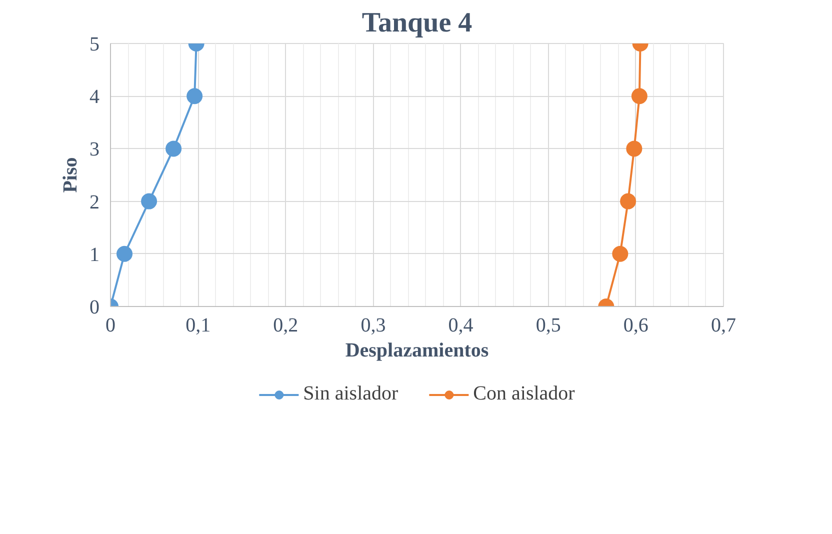  What do you see at coordinates (373, 325) in the screenshot?
I see `x-tick-label: 0,3` at bounding box center [373, 325].